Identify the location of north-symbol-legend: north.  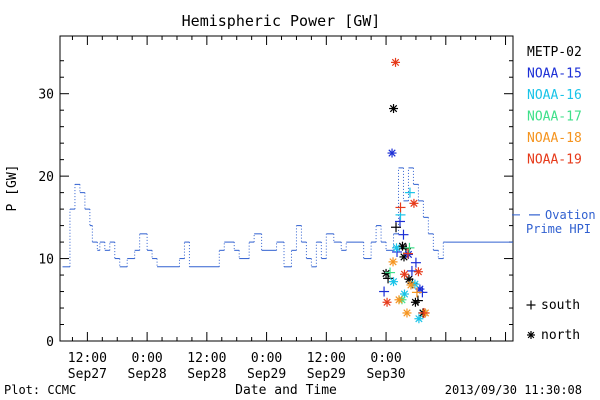
(553, 335).